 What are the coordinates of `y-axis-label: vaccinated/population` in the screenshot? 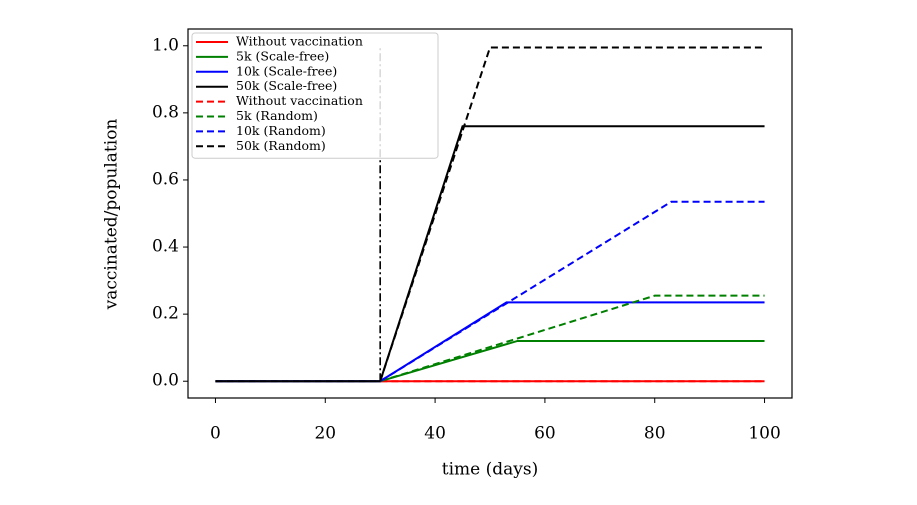 It's located at (112, 215).